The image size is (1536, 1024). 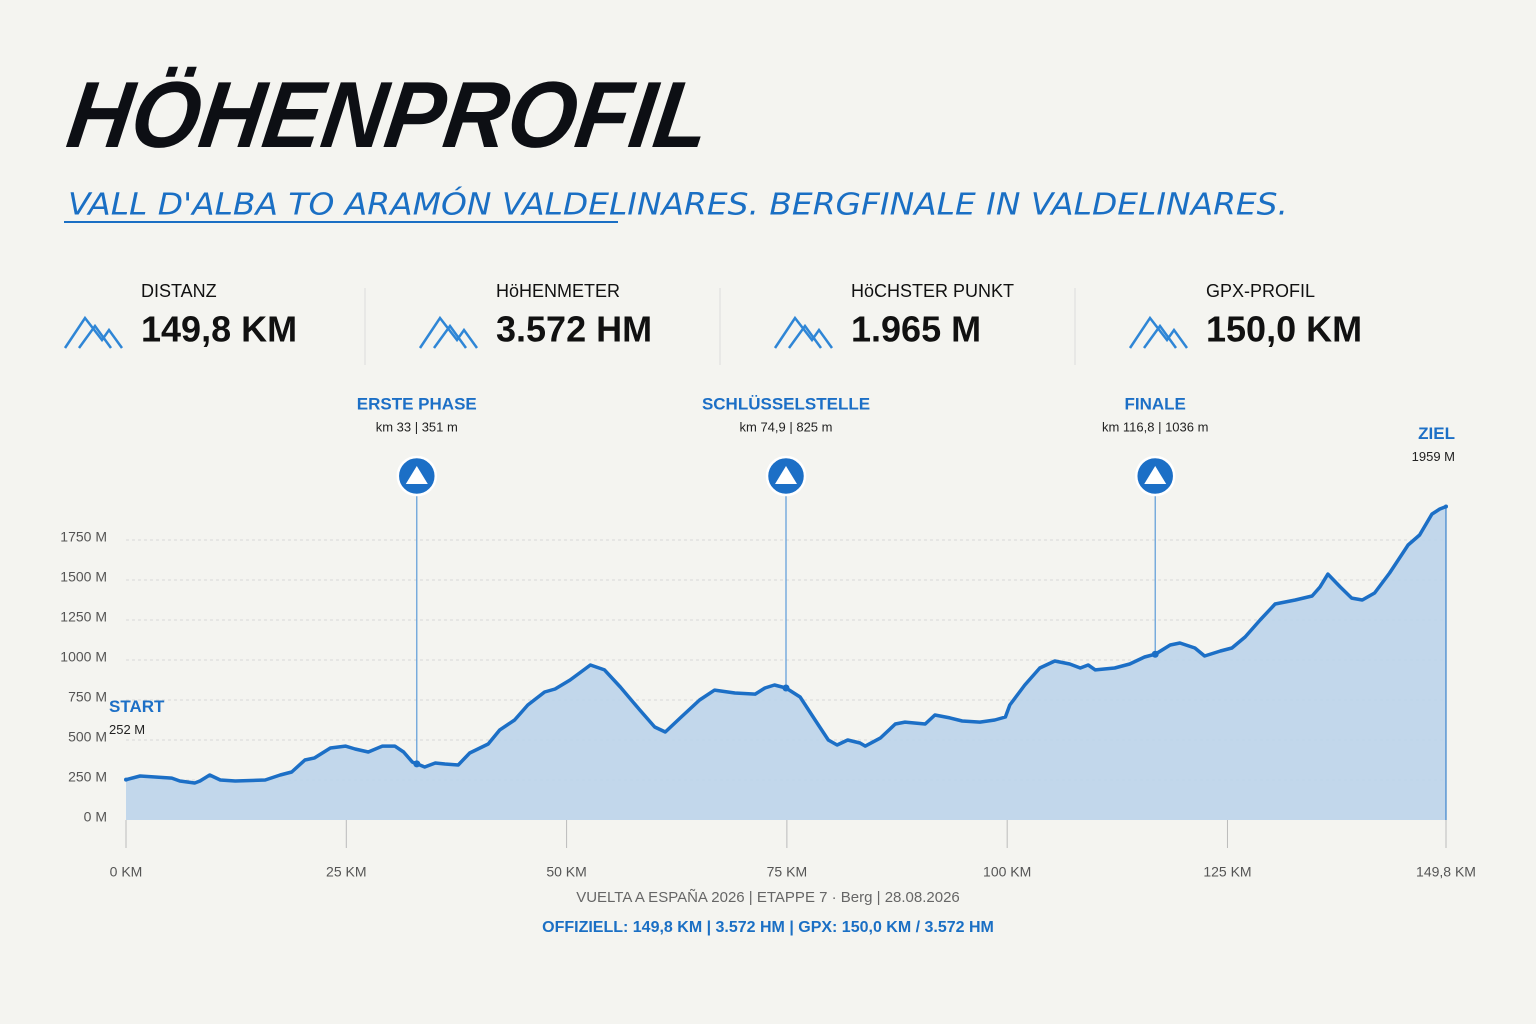 I want to click on y-tick-label: 1750 M, so click(x=83, y=537).